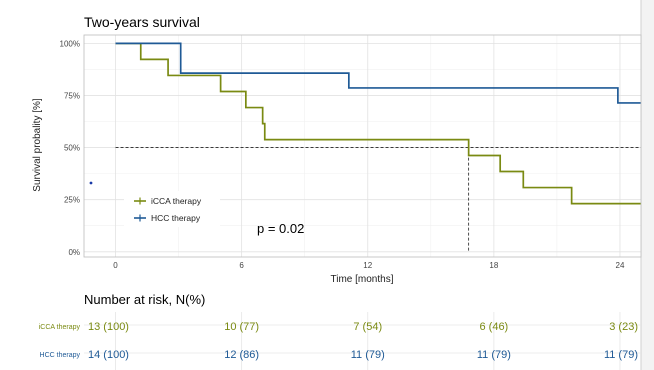 The height and width of the screenshot is (370, 654). I want to click on y-tick-labels: 0% 25% 50% 75% 100%, so click(70, 147).